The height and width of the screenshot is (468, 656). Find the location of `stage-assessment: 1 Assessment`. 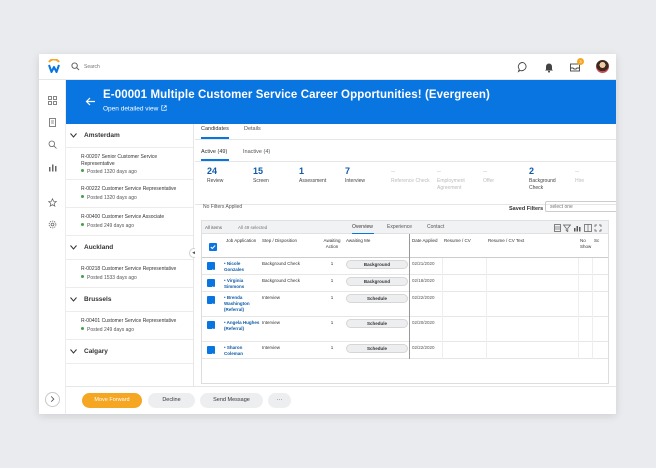

stage-assessment: 1 Assessment is located at coordinates (319, 175).